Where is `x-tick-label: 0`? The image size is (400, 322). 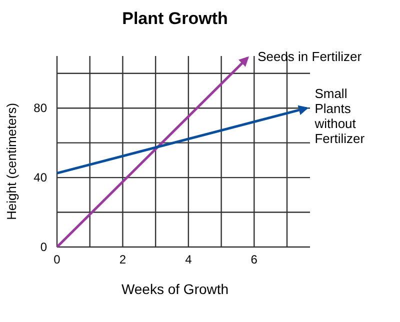 x-tick-label: 0 is located at coordinates (57, 259).